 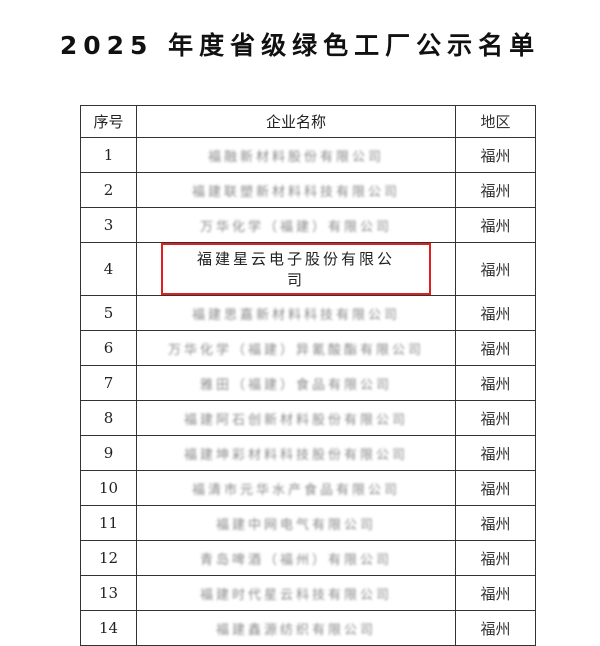 What do you see at coordinates (300, 45) in the screenshot?
I see `page-title: 2025 年度省级绿色工厂公示名单` at bounding box center [300, 45].